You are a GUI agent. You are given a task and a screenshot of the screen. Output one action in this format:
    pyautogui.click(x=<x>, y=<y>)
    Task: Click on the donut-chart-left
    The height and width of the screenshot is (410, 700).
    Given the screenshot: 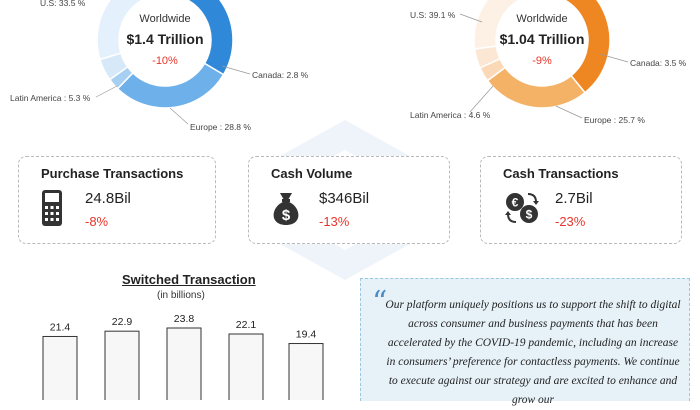 What is the action you would take?
    pyautogui.click(x=165, y=54)
    